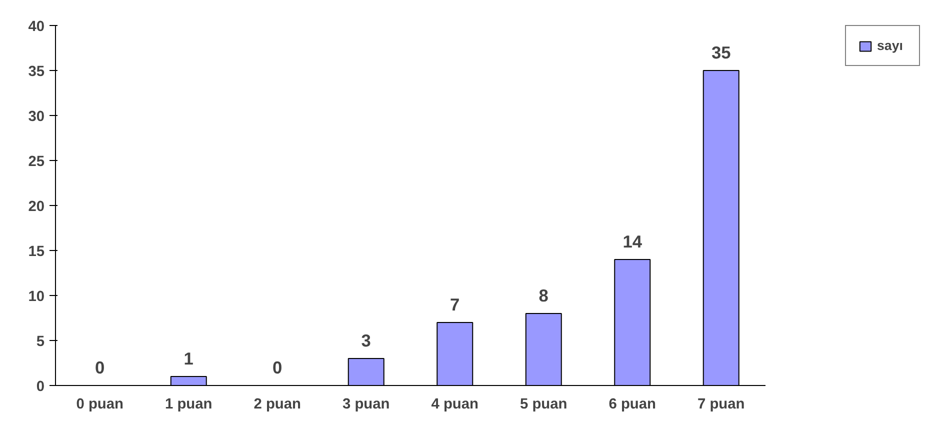 The width and height of the screenshot is (926, 442). Describe the element at coordinates (36, 252) in the screenshot. I see `y-tick-label: 15` at that location.